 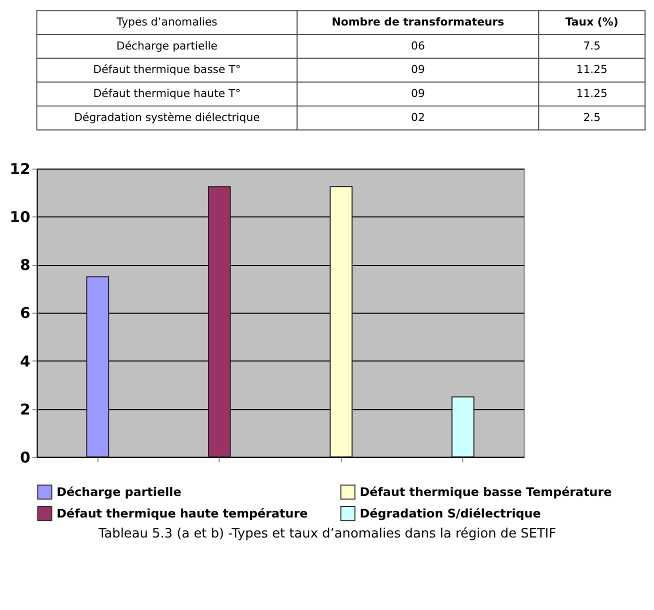 I want to click on legend-label: Dégradation S/diélectrique, so click(x=450, y=513).